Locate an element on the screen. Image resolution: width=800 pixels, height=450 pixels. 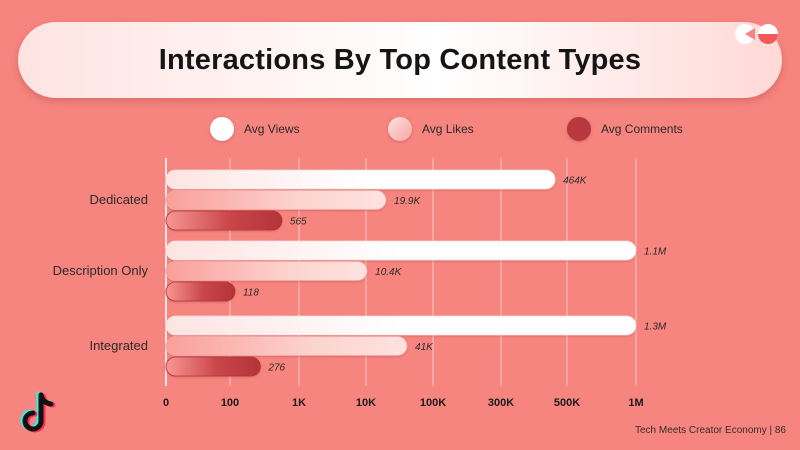
legend-item-likes: Avg Likes is located at coordinates (431, 129).